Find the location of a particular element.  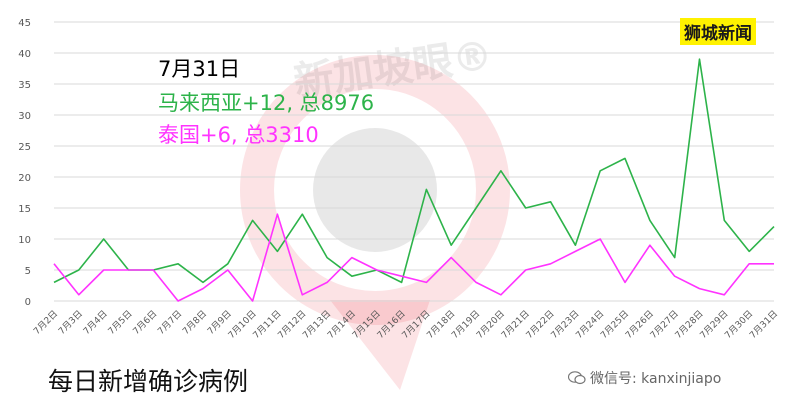

y-tick-label: 40 is located at coordinates (24, 54).